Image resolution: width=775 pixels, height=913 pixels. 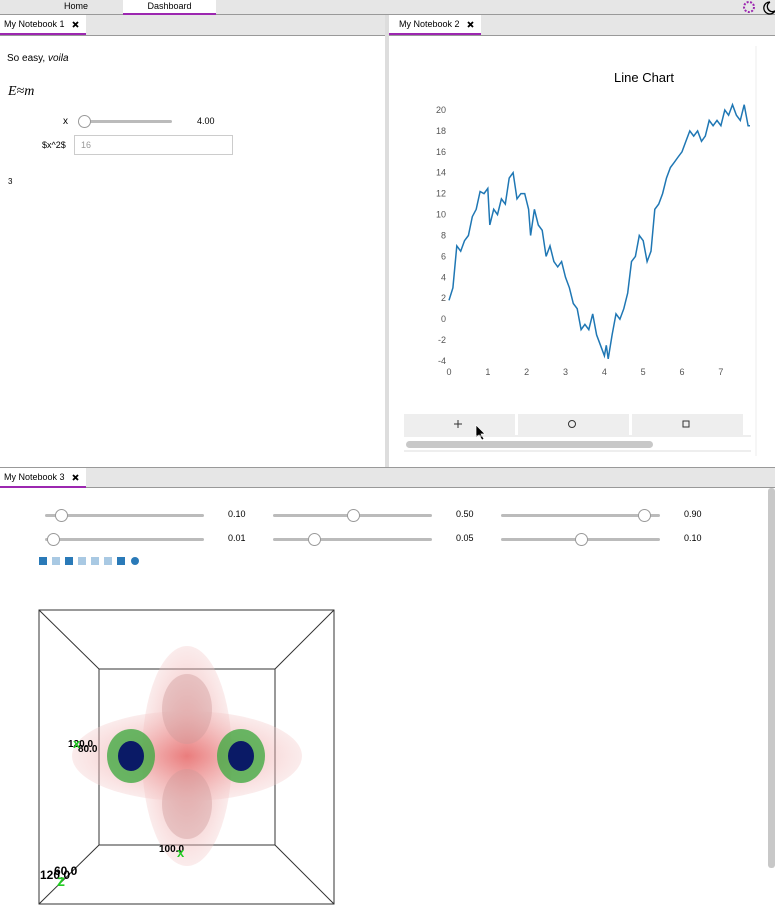 I want to click on tab-notebook-1: My Notebook 1, so click(x=43, y=25).